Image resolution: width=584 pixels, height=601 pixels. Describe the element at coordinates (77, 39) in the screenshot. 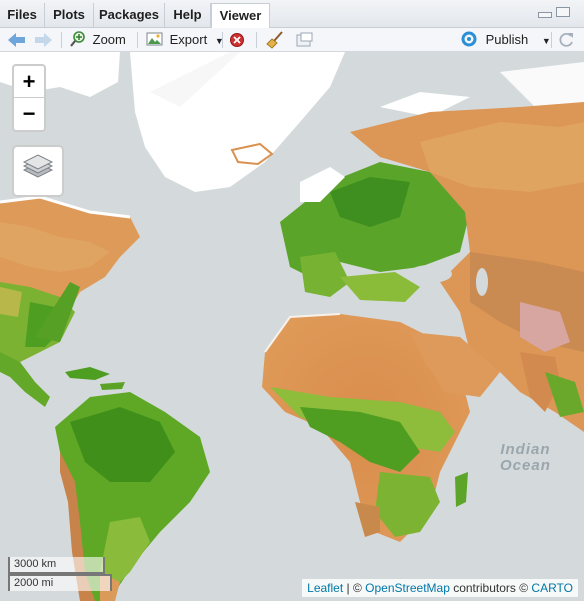

I see `zoom-icon` at that location.